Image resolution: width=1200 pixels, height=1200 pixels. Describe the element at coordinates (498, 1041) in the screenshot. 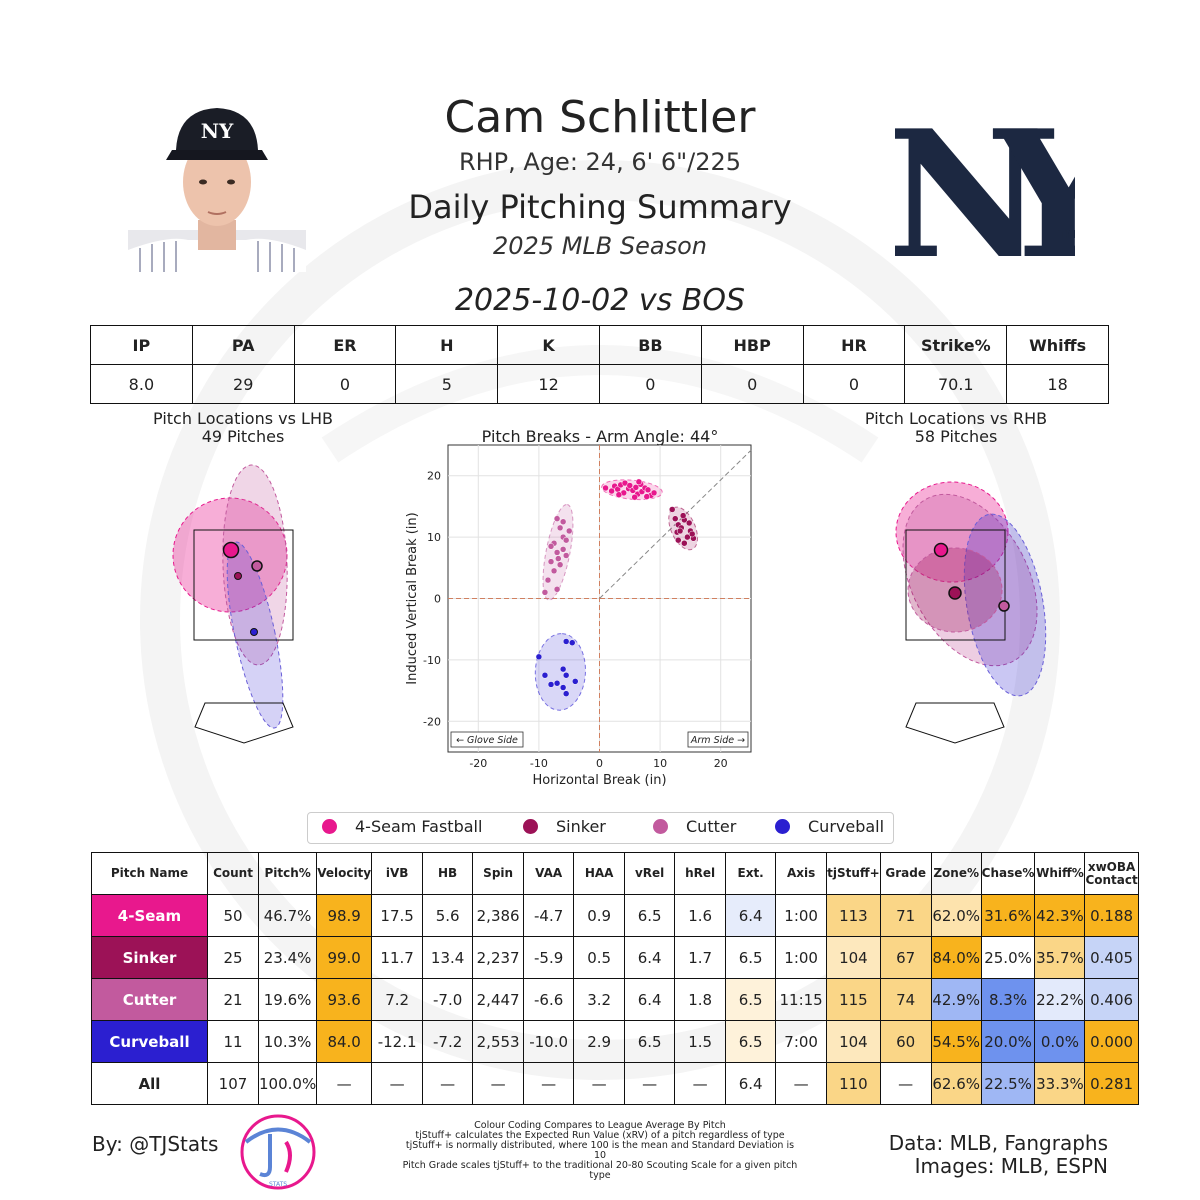

I see `pitch-metric-cell: 2,553` at that location.